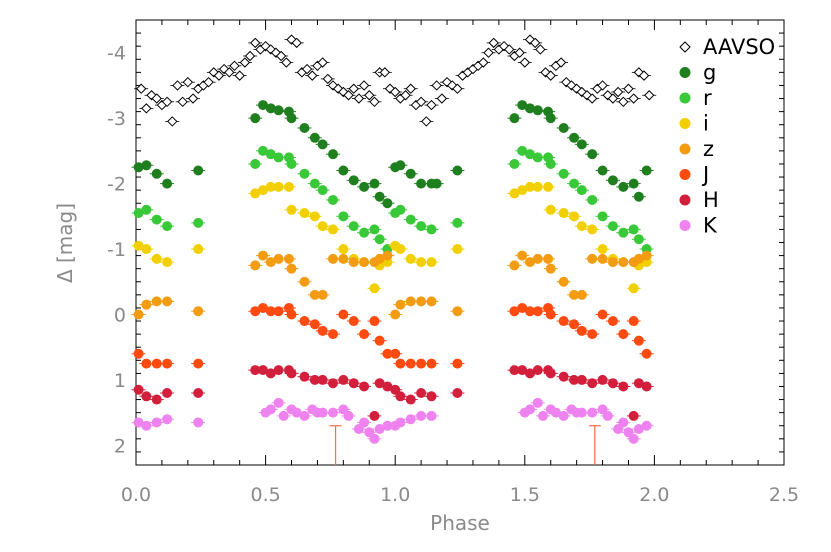 This screenshot has width=831, height=552. I want to click on y-tick-label: -2, so click(116, 185).